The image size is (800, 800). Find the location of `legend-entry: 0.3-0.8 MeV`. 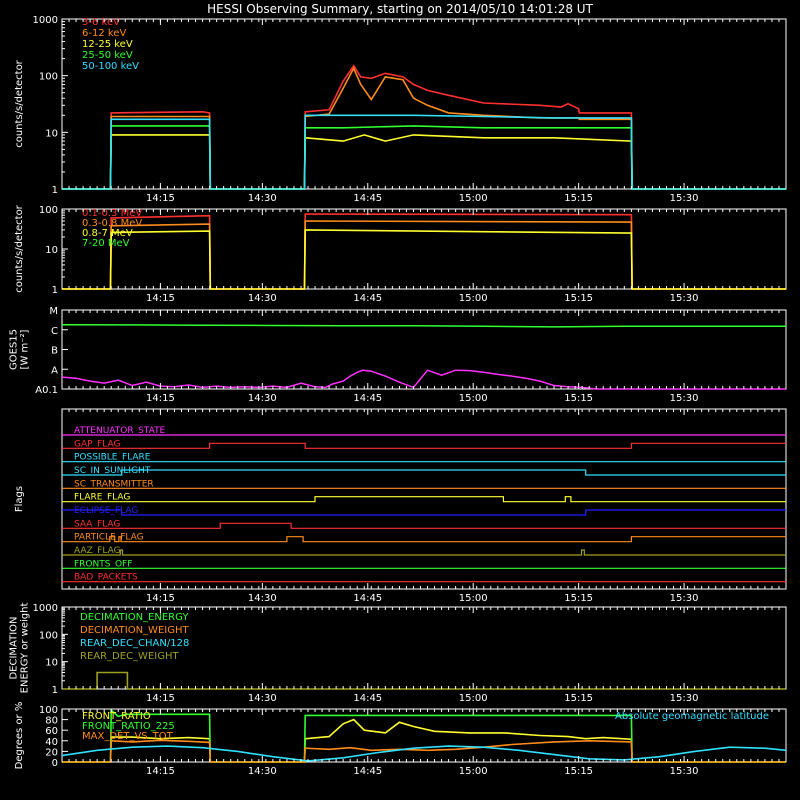

legend-entry: 0.3-0.8 MeV is located at coordinates (112, 223).